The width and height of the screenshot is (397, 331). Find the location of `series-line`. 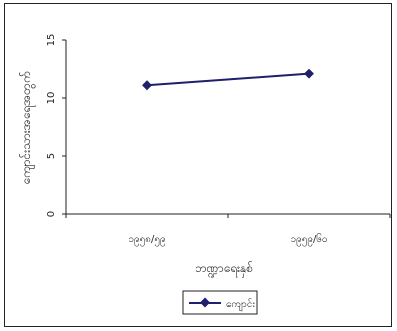

series-line is located at coordinates (228, 79).